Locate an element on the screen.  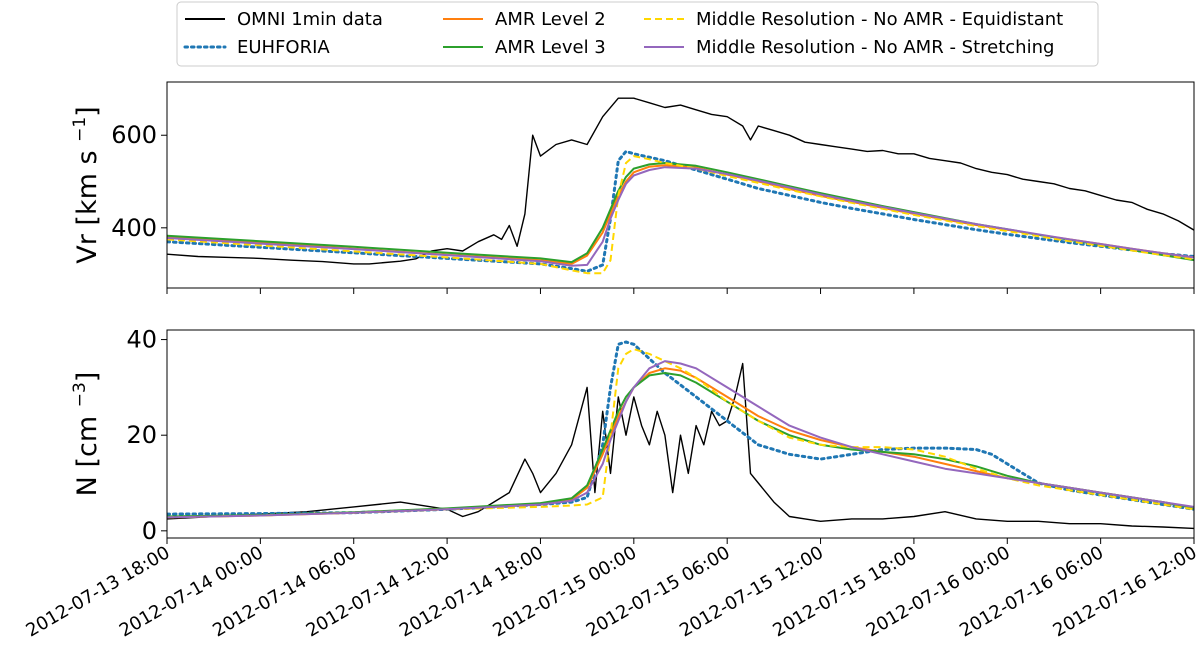
y-axis-label: N [cm −3] is located at coordinates (86, 434).